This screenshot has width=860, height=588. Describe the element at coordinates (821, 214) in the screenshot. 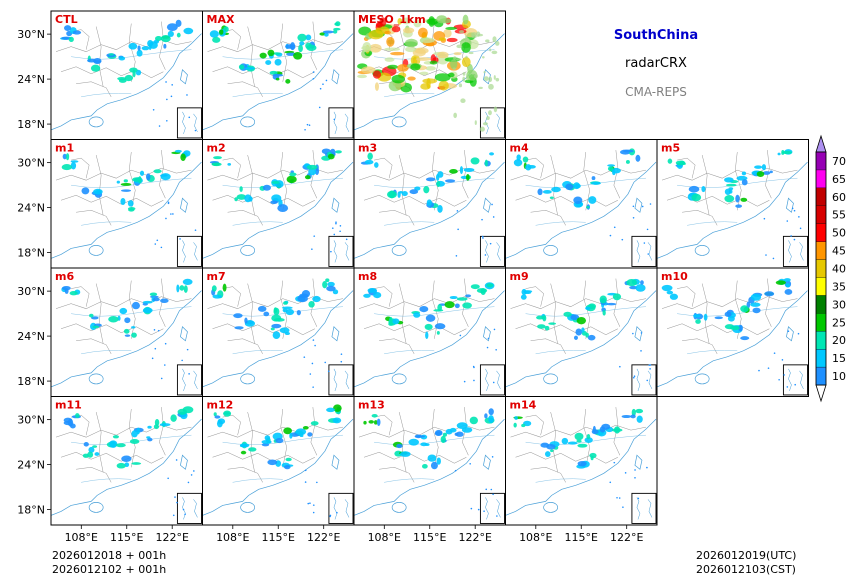

I see `colorbar-segment` at that location.